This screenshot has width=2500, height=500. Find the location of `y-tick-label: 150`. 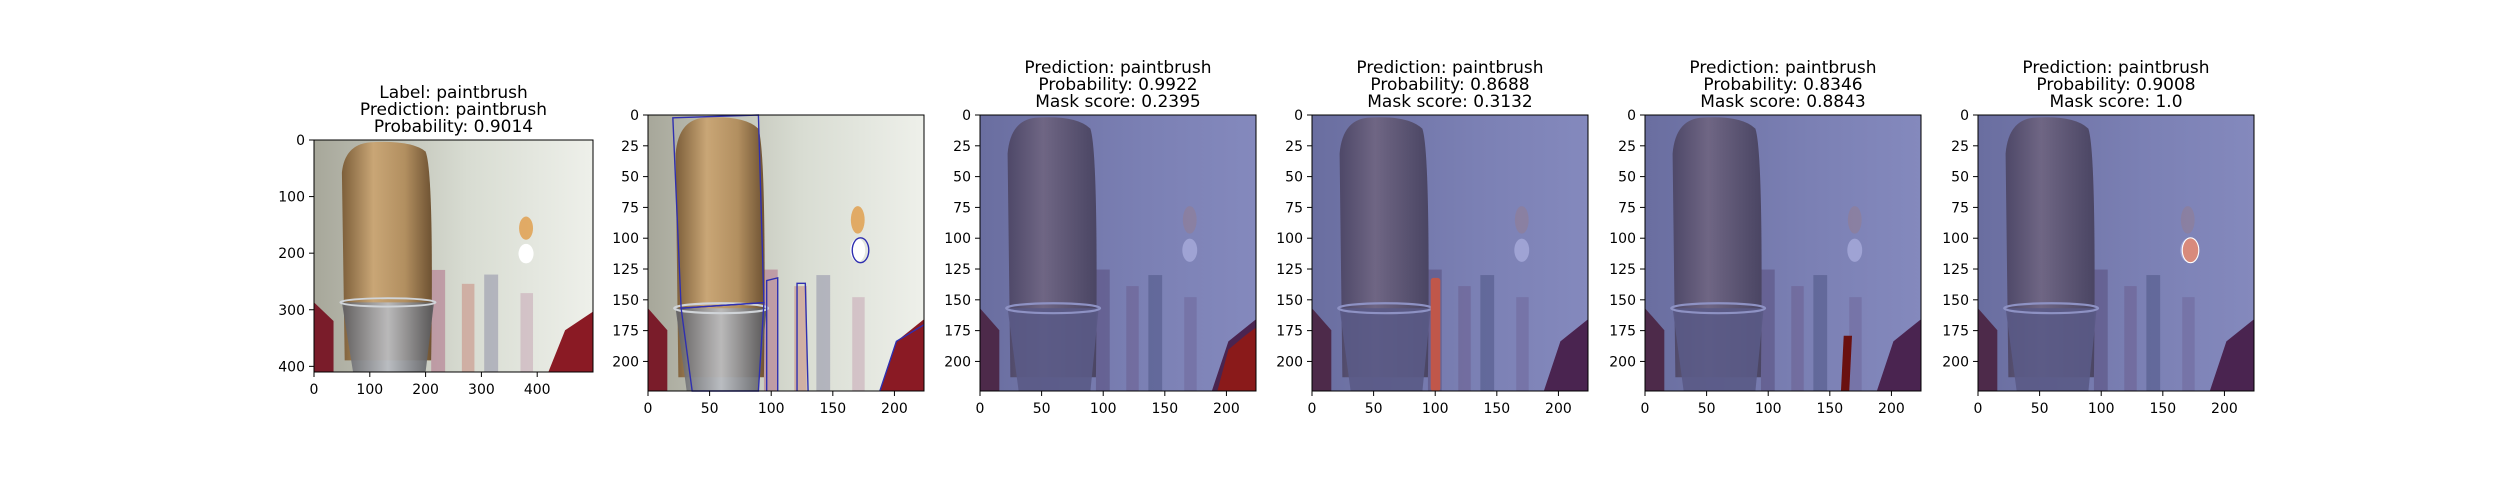

y-tick-label: 150 is located at coordinates (957, 301).